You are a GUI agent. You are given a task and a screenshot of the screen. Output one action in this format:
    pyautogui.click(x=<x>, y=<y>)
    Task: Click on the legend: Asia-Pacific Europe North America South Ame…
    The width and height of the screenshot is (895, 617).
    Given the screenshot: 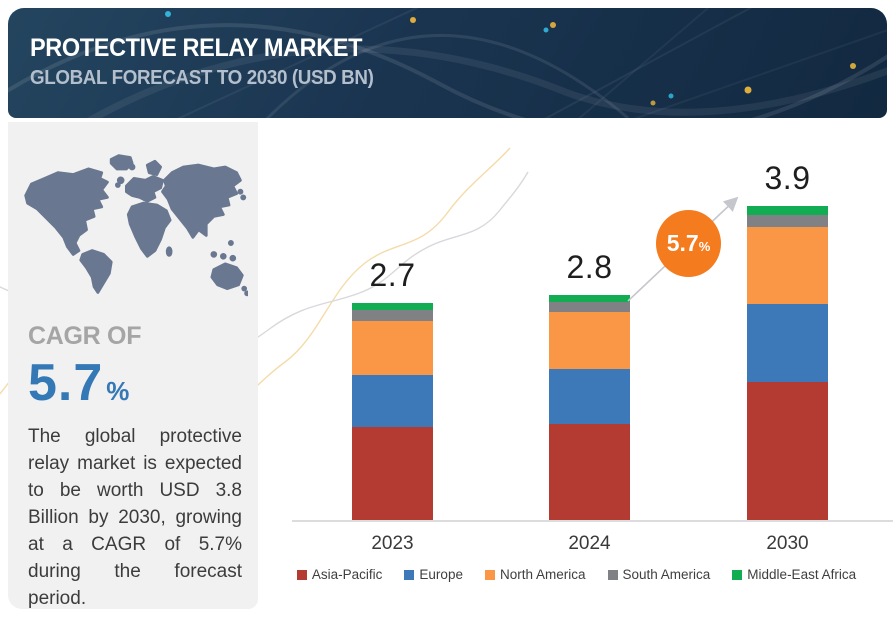 What is the action you would take?
    pyautogui.click(x=576, y=574)
    